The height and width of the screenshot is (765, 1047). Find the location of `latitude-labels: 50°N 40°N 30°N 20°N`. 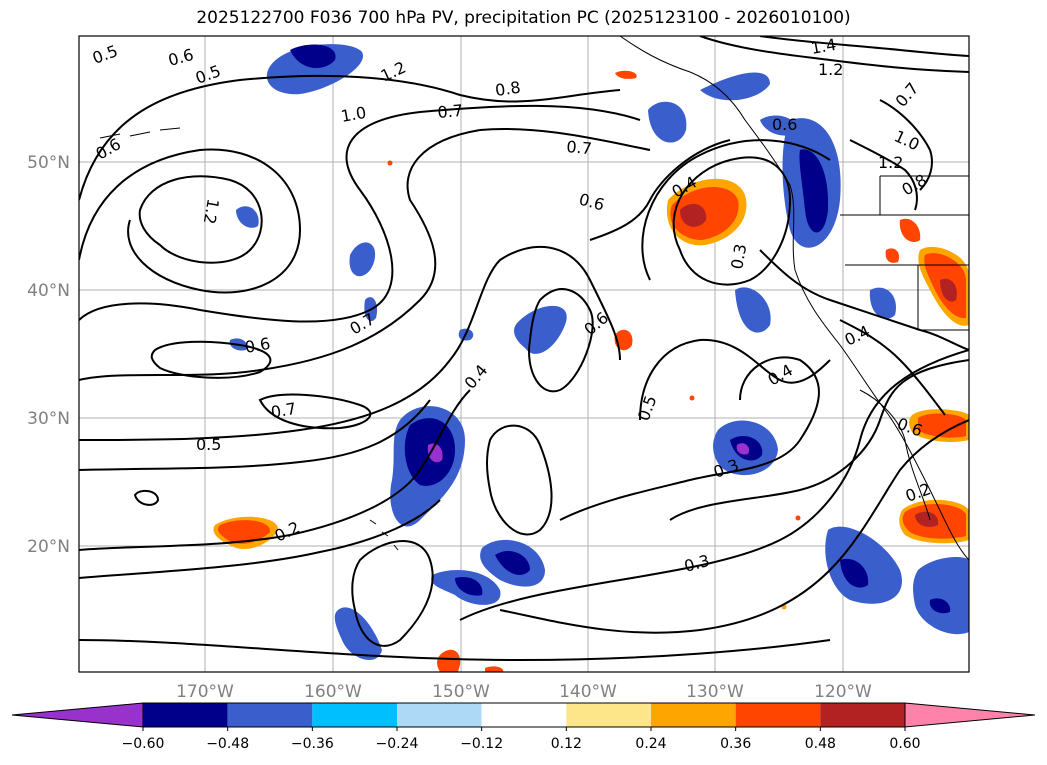

latitude-labels: 50°N 40°N 30°N 20°N is located at coordinates (48, 355).